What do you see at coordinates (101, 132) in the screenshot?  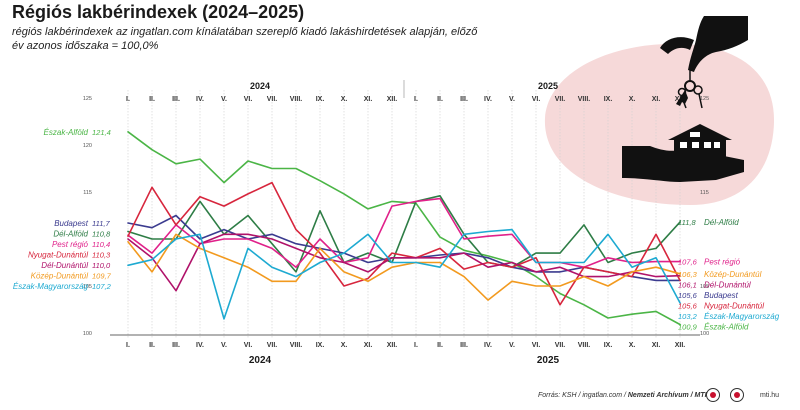 I see `series-start-value: 121,4` at bounding box center [101, 132].